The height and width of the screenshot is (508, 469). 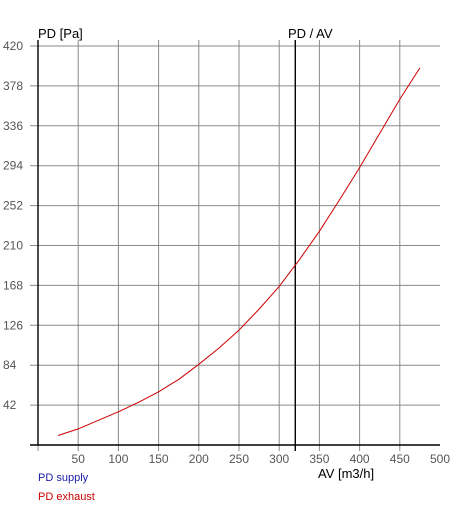 I want to click on y-tick-label-378: 378, so click(x=13, y=86).